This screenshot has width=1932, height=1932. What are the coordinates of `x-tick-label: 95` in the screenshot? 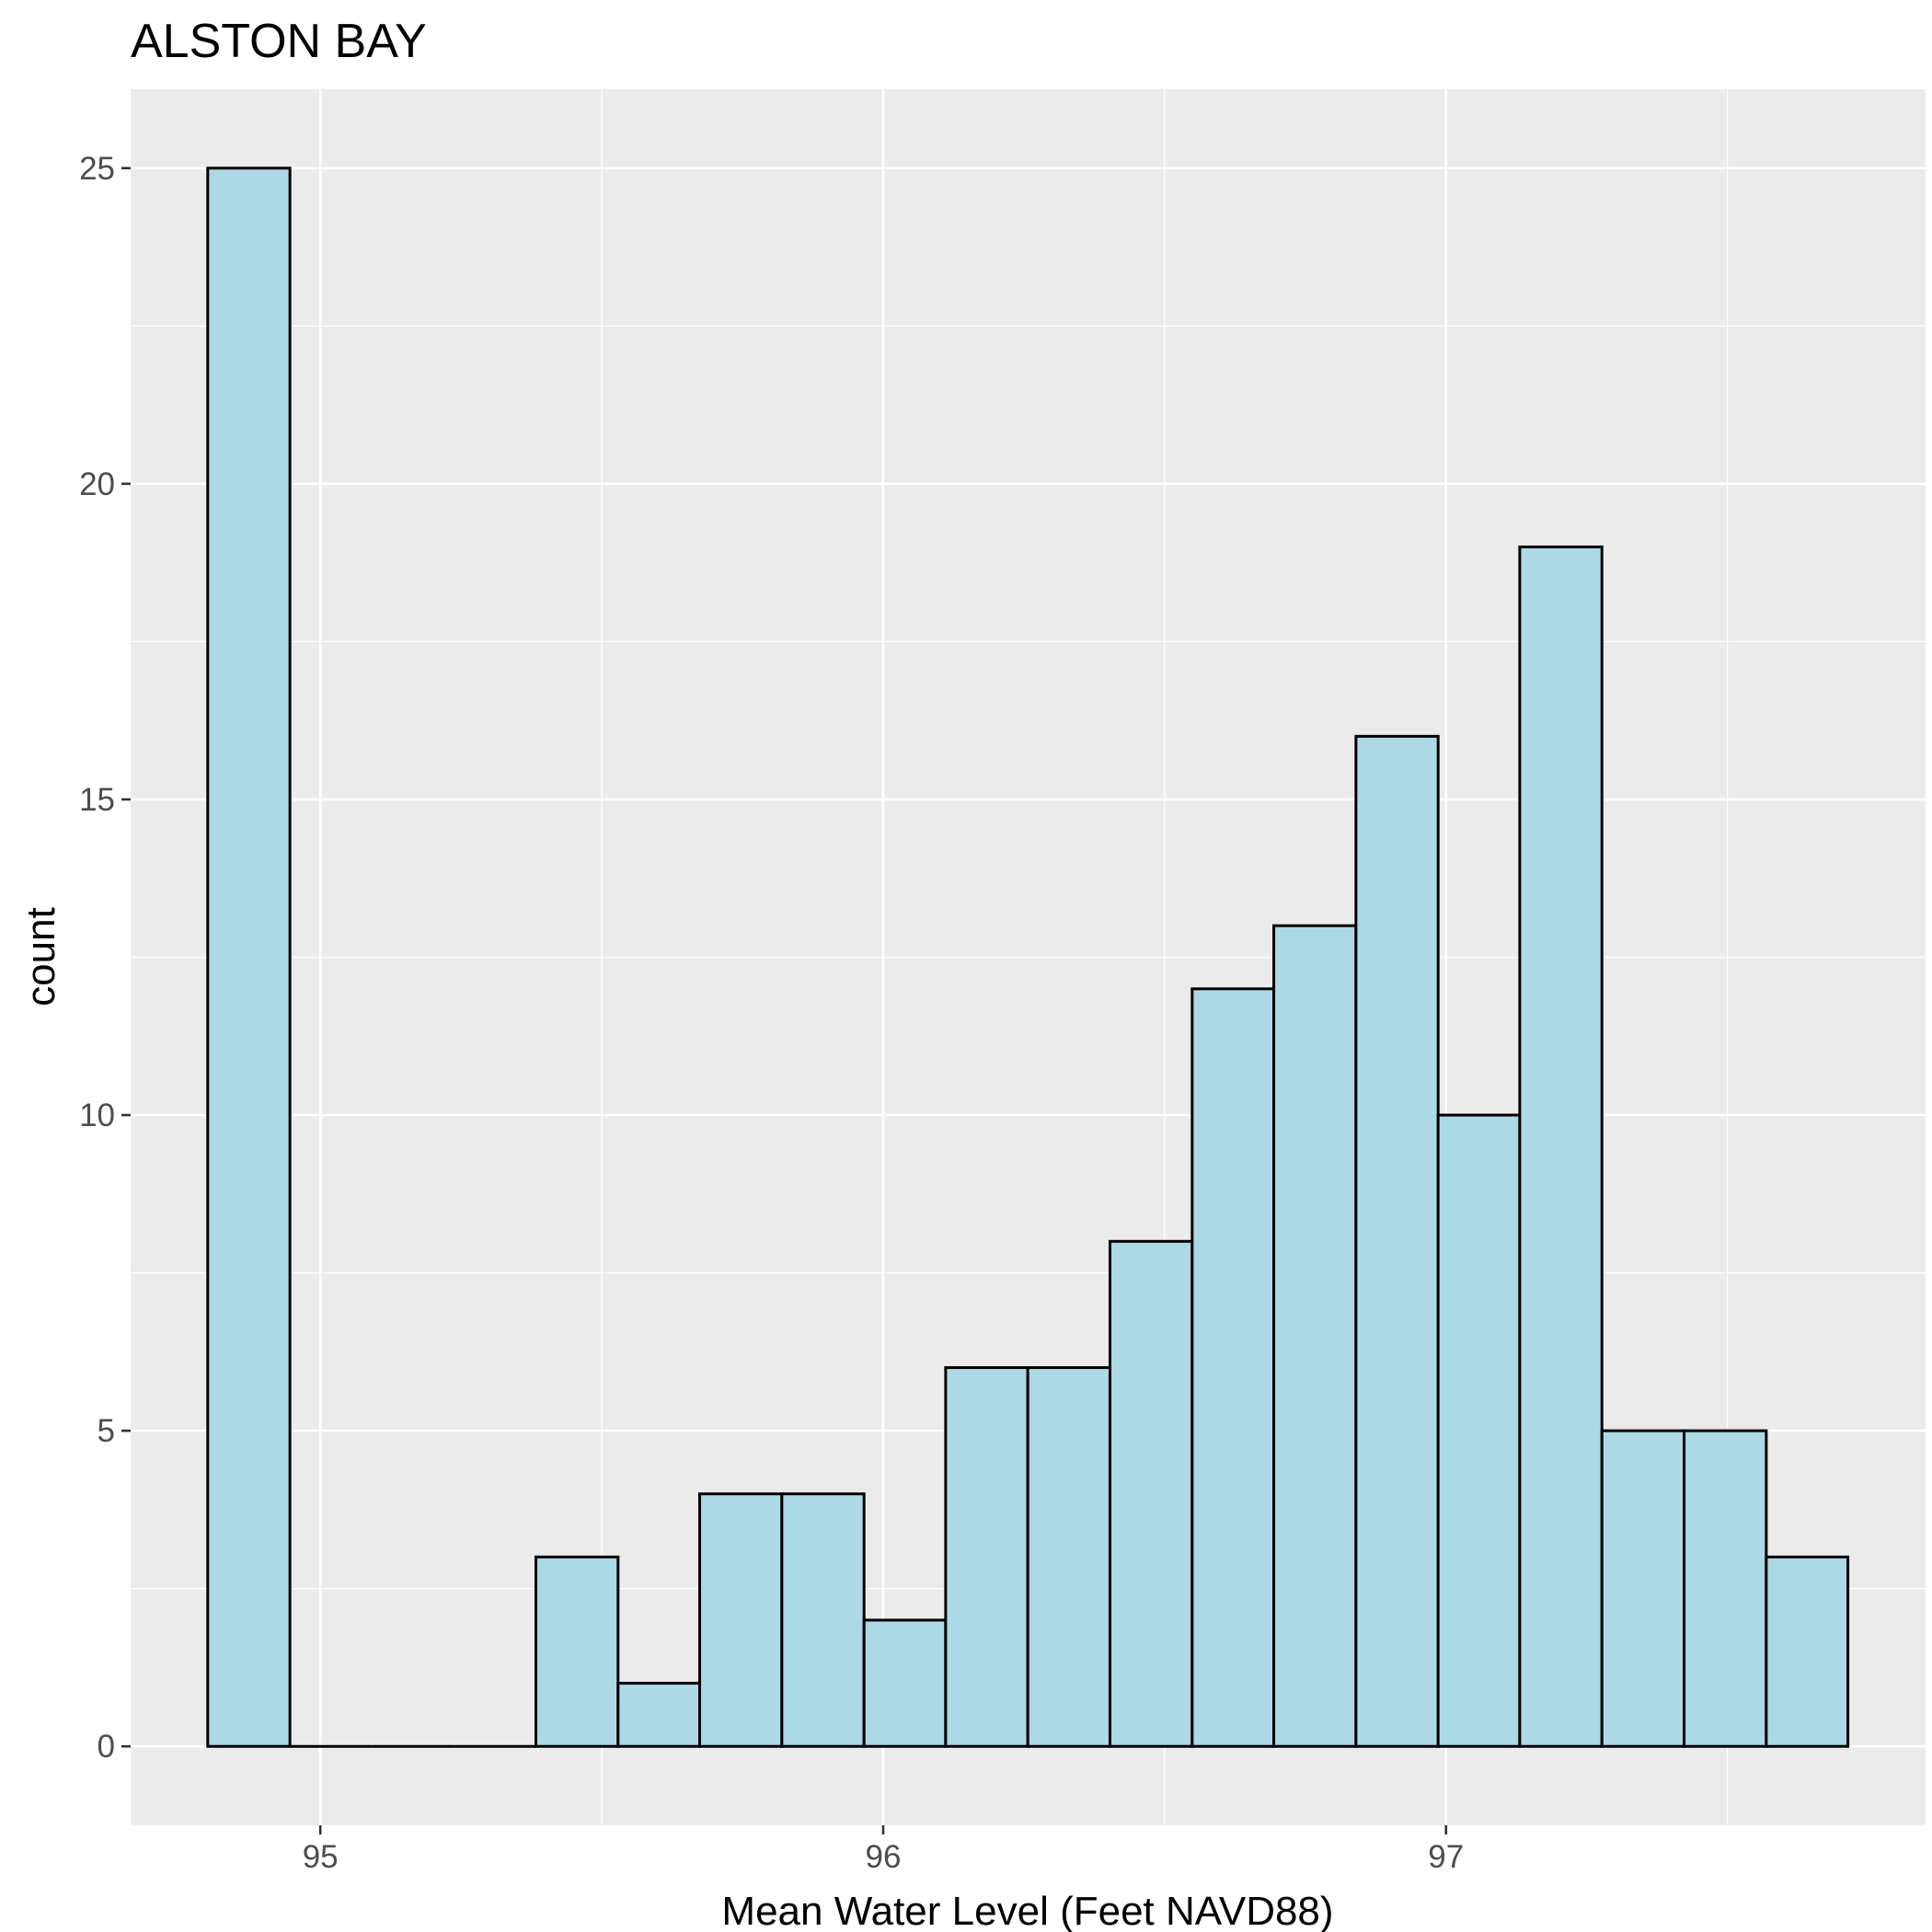 It's located at (321, 1857).